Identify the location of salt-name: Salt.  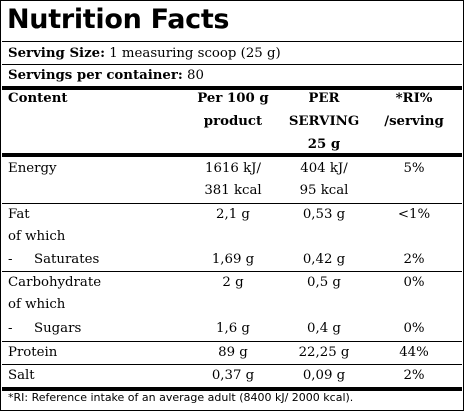
(21, 375).